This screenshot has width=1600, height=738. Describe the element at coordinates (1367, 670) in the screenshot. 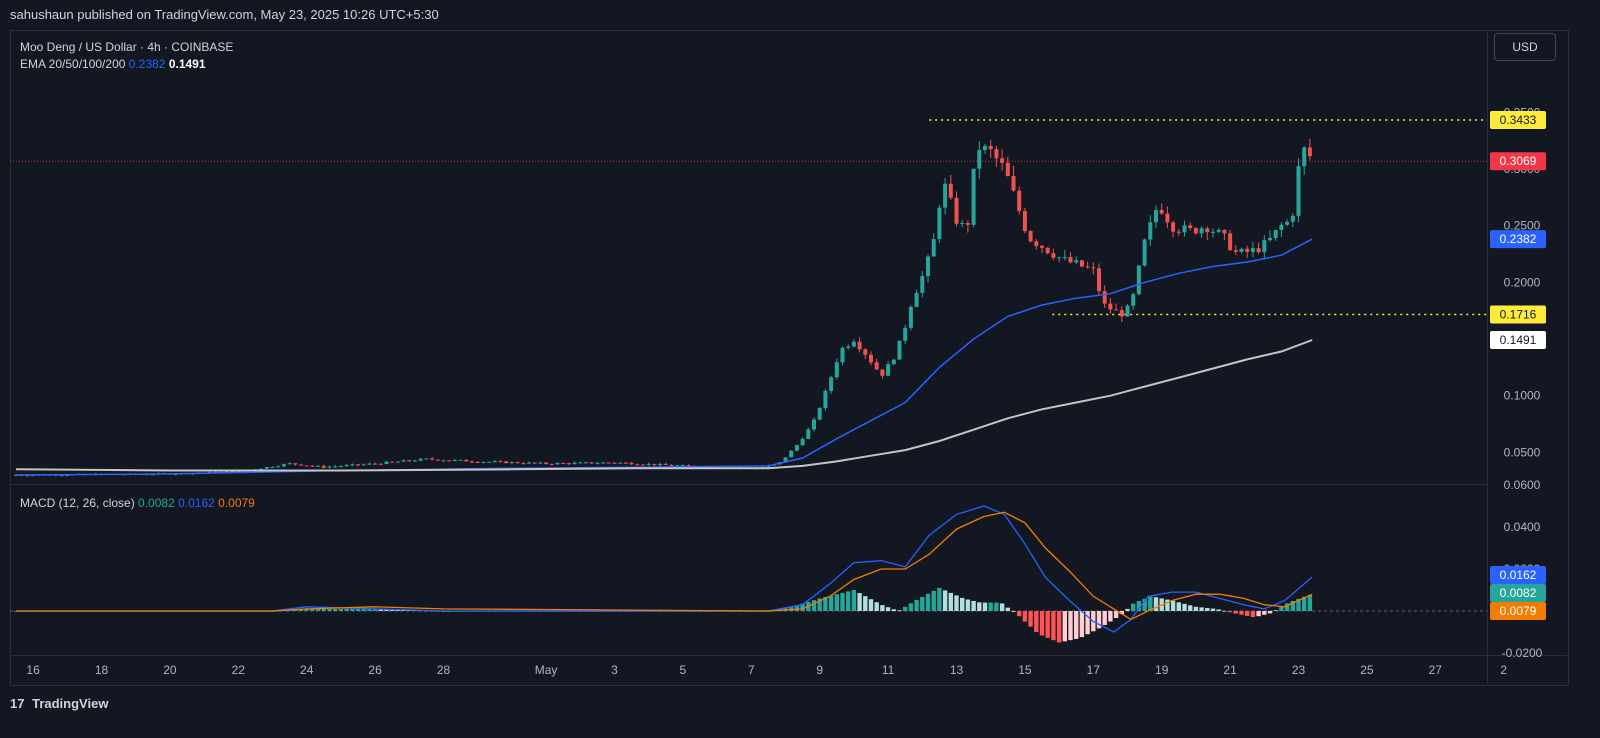

I see `time-tick-label: 25` at that location.